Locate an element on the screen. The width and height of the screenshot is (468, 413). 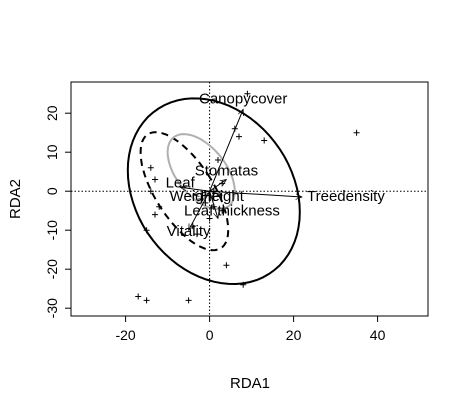
vector-arrow-height is located at coordinates (216, 193).